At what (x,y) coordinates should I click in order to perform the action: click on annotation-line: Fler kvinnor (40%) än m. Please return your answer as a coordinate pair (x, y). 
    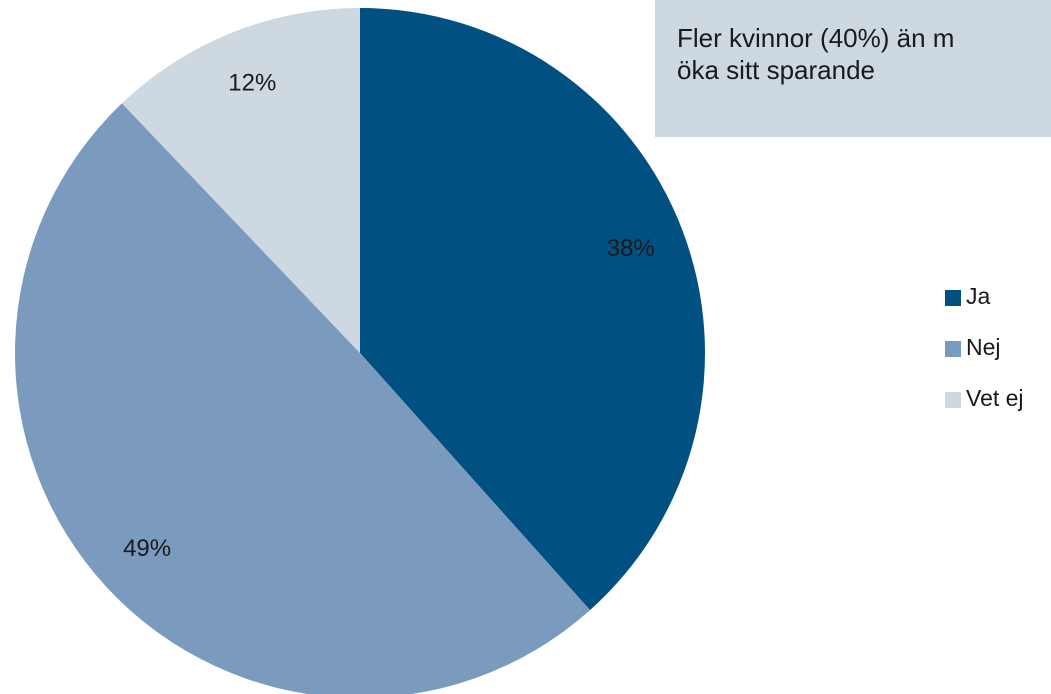
    Looking at the image, I should click on (815, 38).